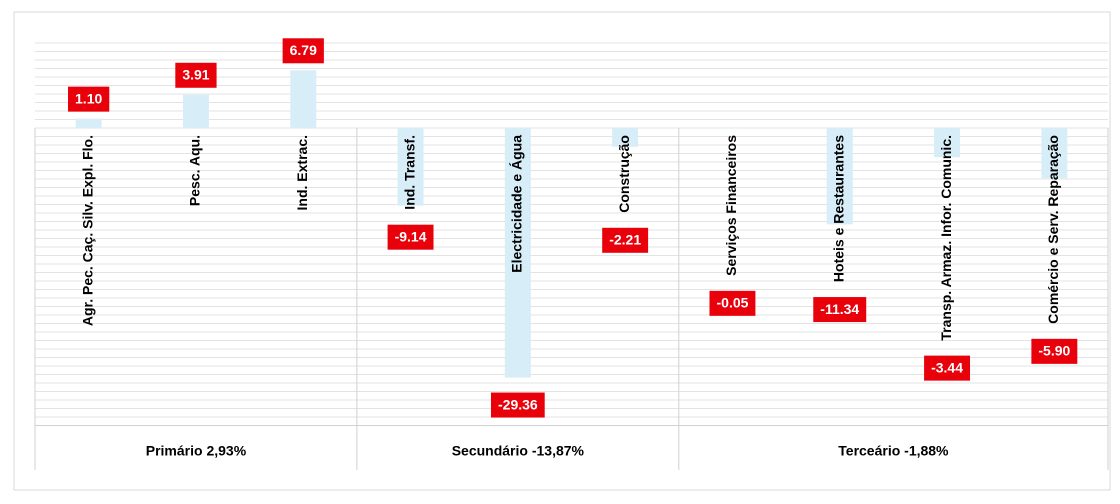  What do you see at coordinates (624, 174) in the screenshot?
I see `category-label: Construção` at bounding box center [624, 174].